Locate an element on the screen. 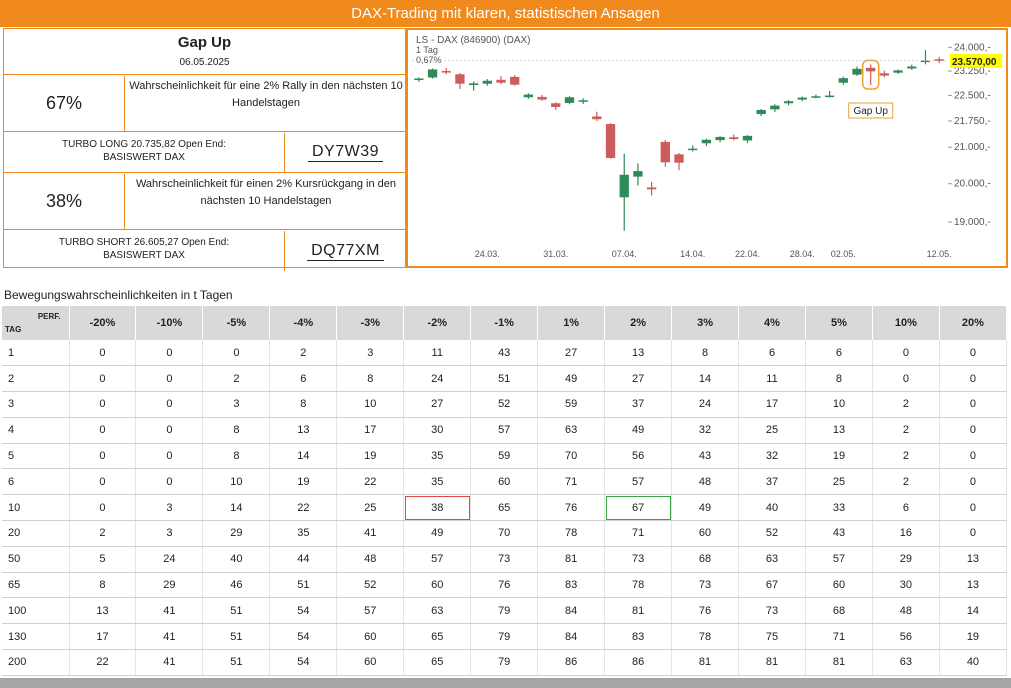  table-row: 50 5 24 40 44 48 57 73 81 73 68 63 57 29 13 is located at coordinates (505, 559).